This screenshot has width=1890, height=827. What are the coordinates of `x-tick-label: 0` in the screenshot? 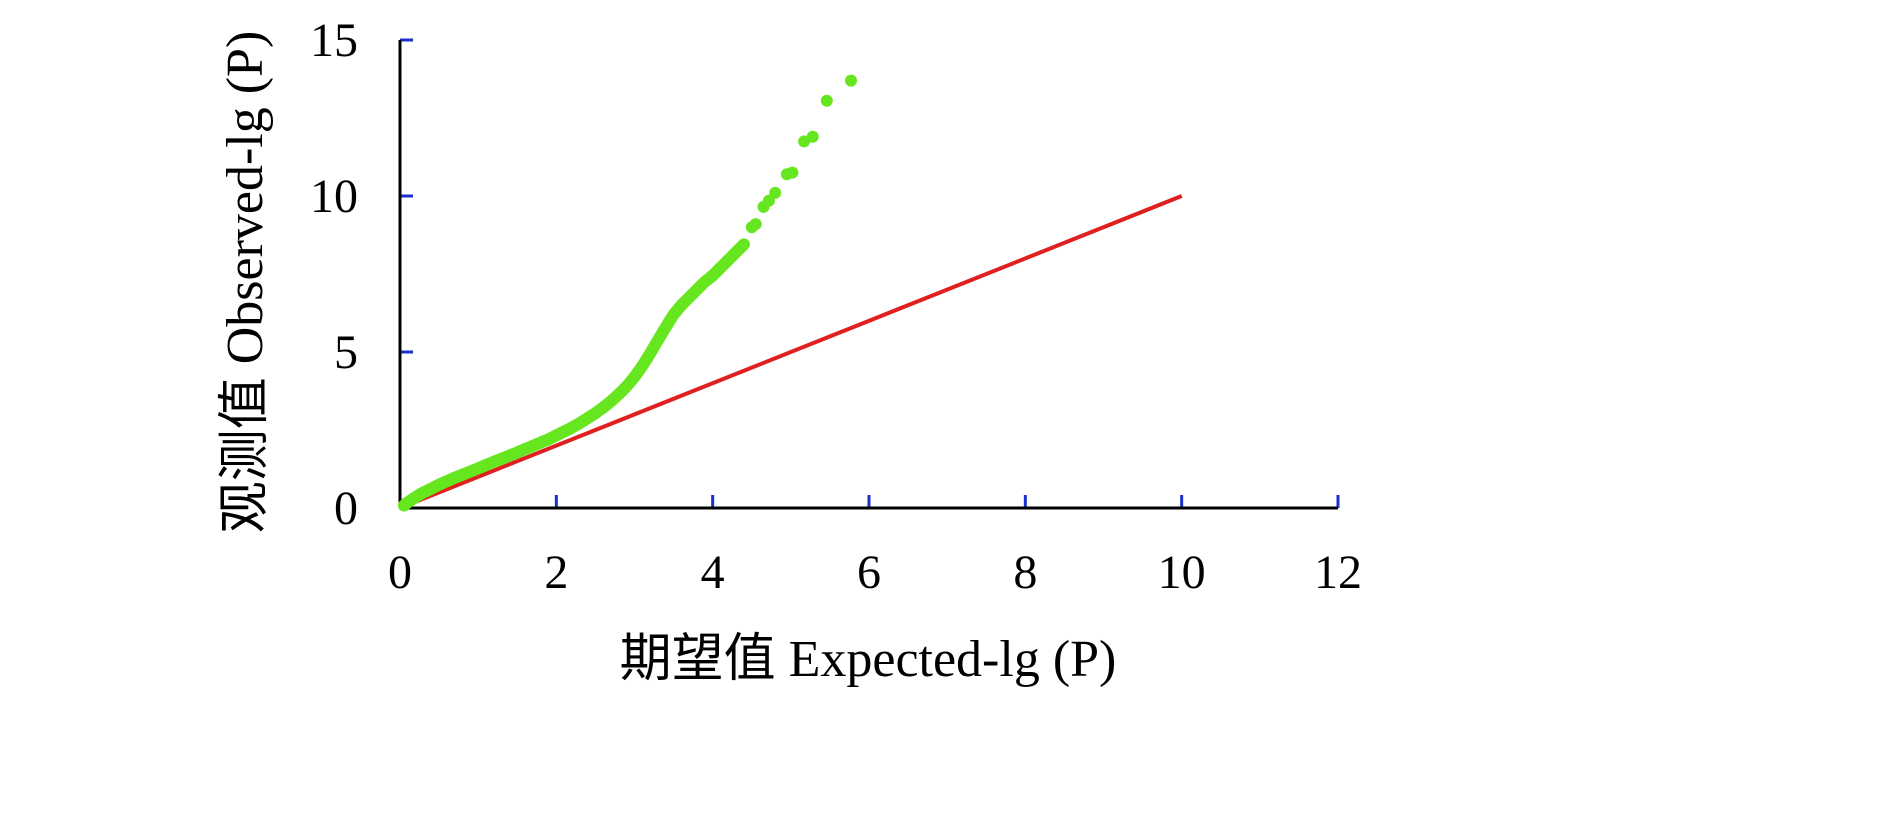 It's located at (400, 572).